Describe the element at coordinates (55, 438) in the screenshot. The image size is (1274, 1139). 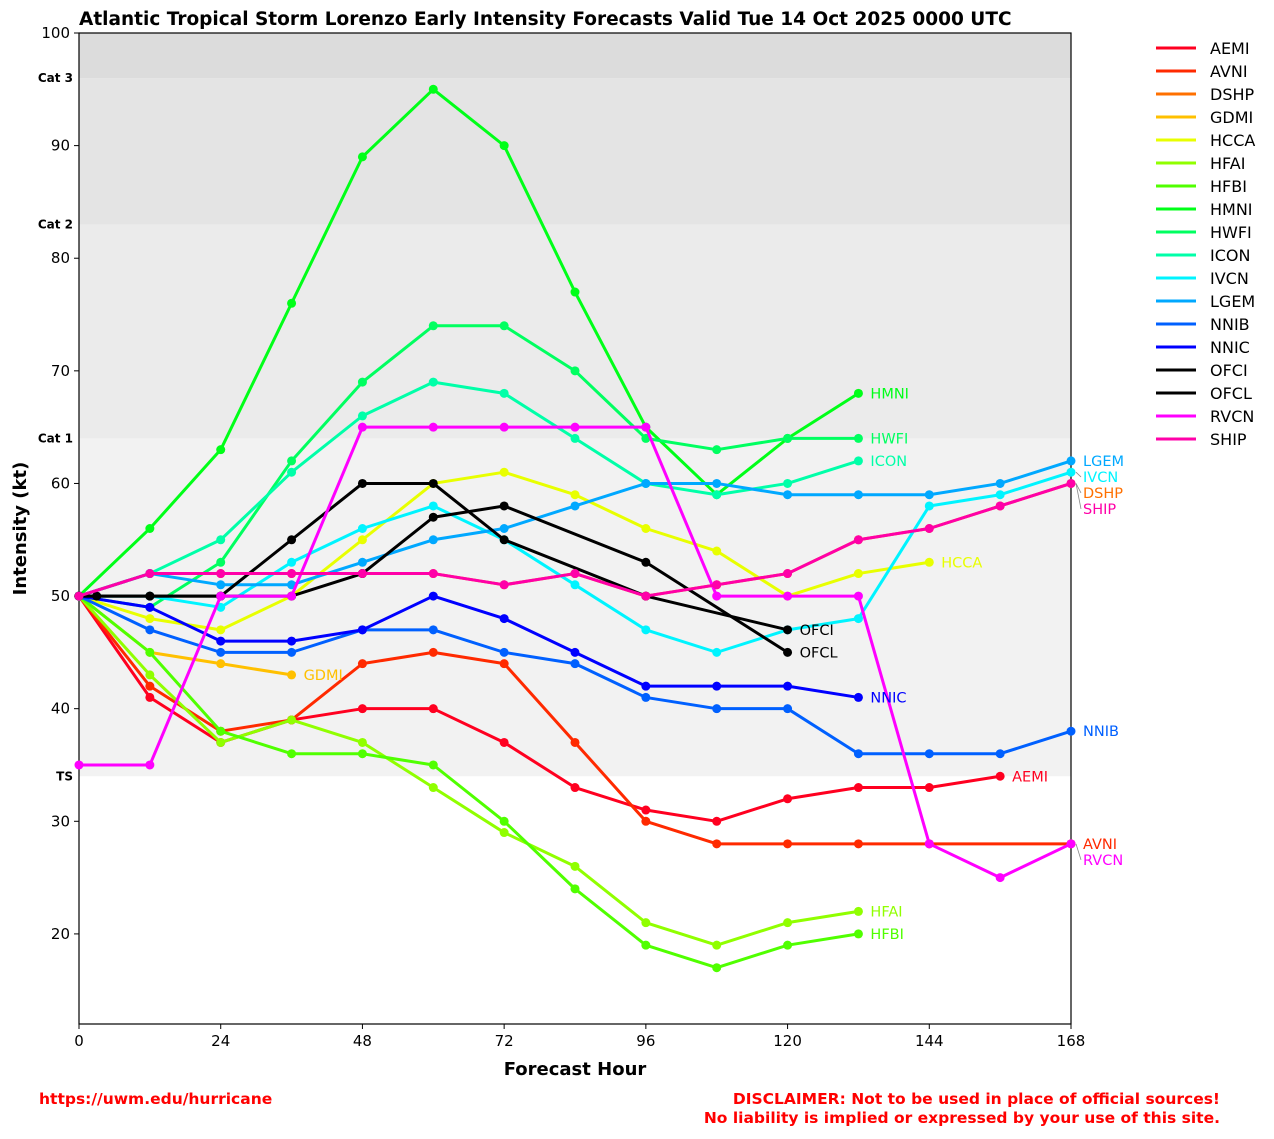
I see `band-label: Cat 1` at that location.